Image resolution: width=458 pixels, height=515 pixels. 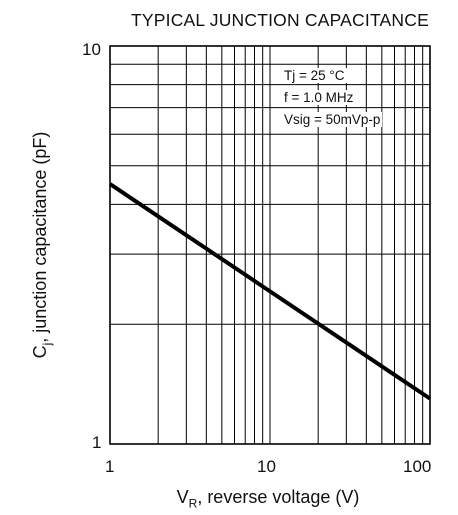 I want to click on x-tick-label: 10, so click(x=266, y=466).